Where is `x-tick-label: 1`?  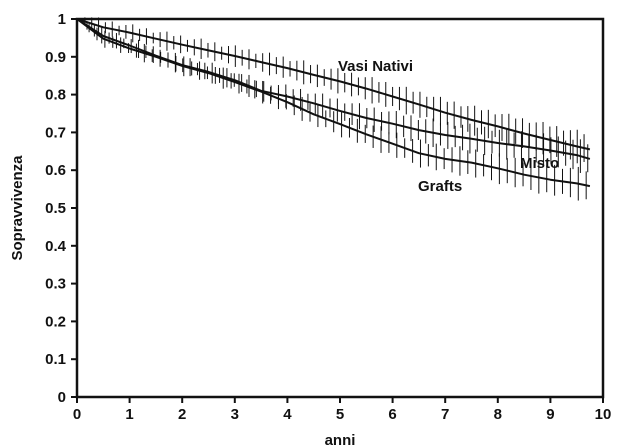 x-tick-label: 1 is located at coordinates (129, 414).